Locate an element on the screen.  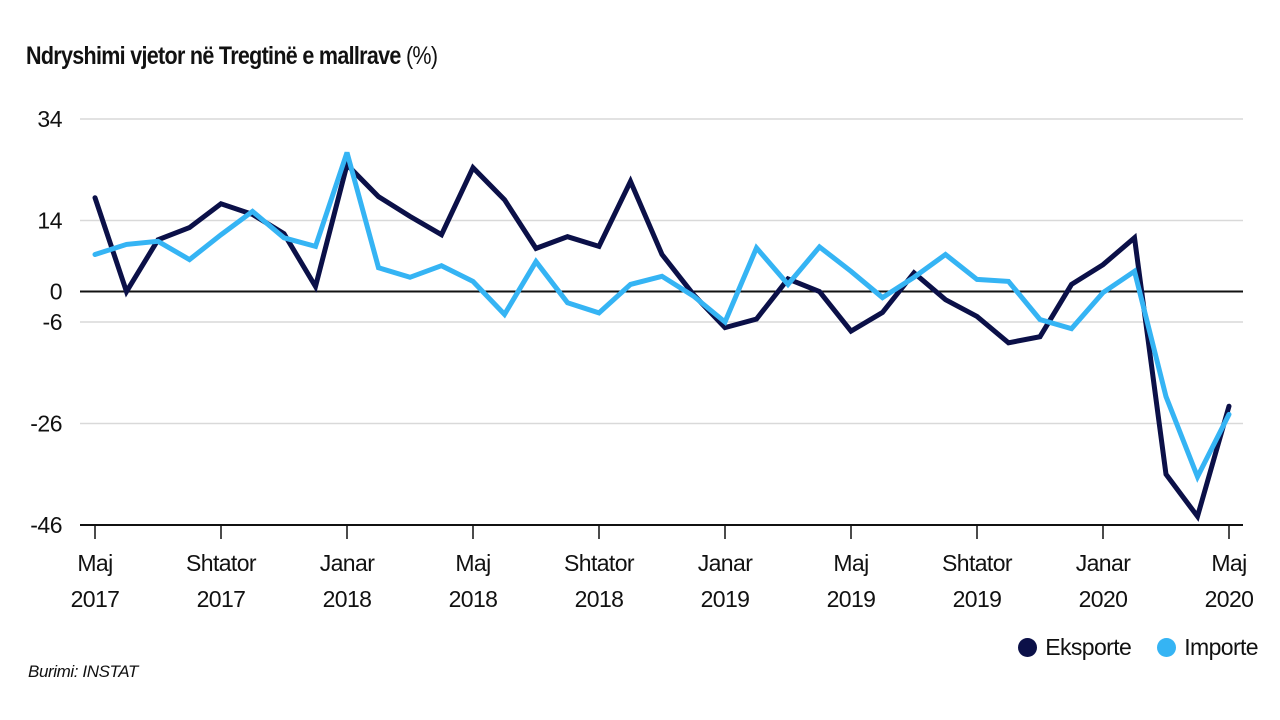
exports-dot-icon is located at coordinates (1028, 647).